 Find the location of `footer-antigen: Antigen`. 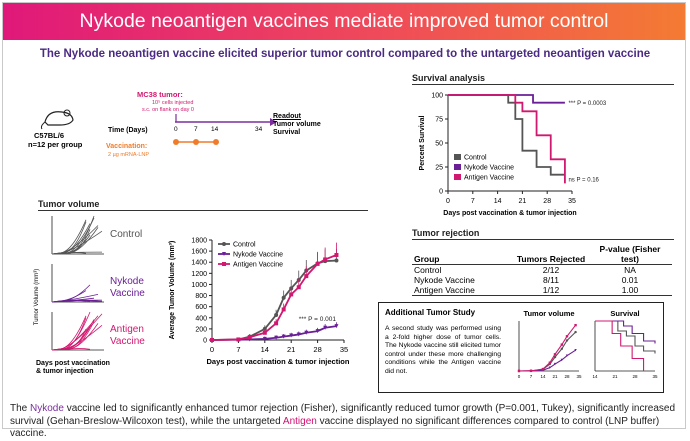

footer-antigen: Antigen is located at coordinates (299, 421).